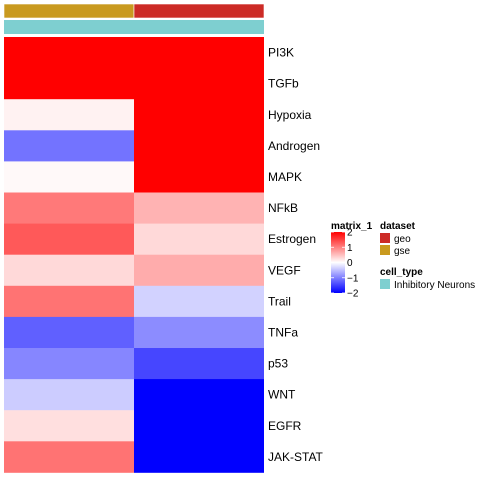  Describe the element at coordinates (279, 301) in the screenshot. I see `row-label: Trail` at that location.